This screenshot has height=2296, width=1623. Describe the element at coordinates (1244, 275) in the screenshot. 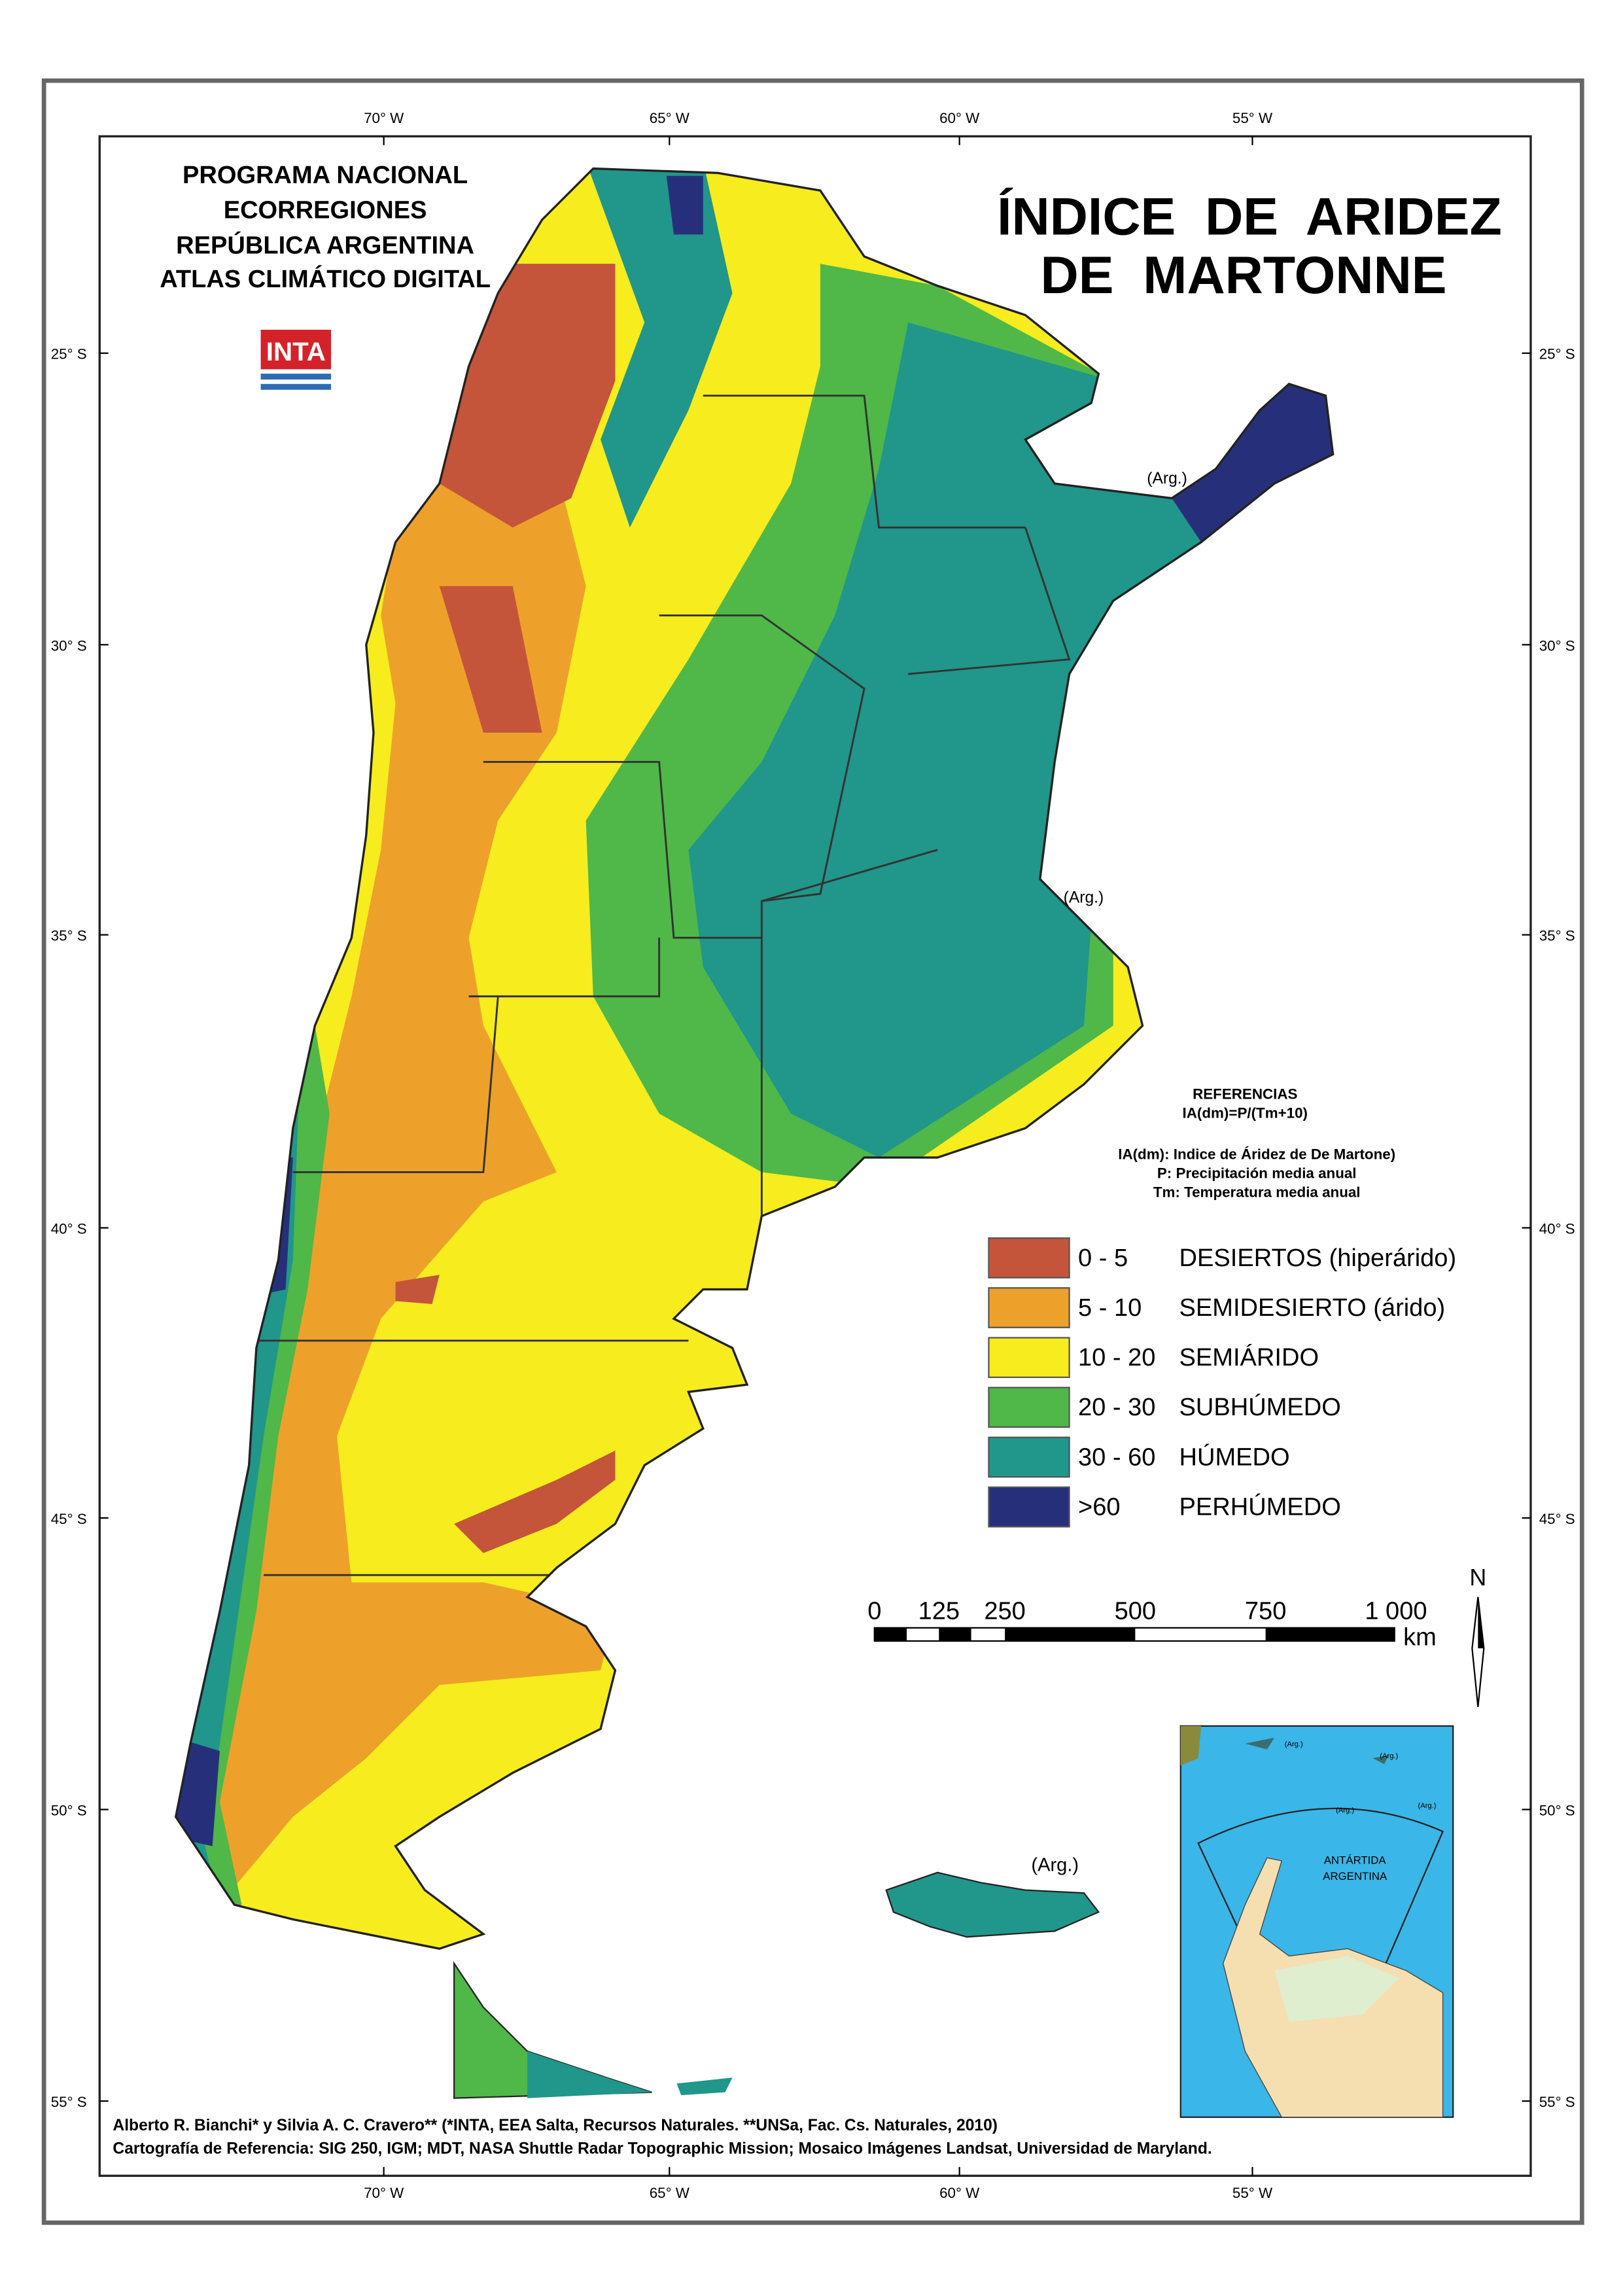

I see `title-line: DE MARTONNE` at that location.